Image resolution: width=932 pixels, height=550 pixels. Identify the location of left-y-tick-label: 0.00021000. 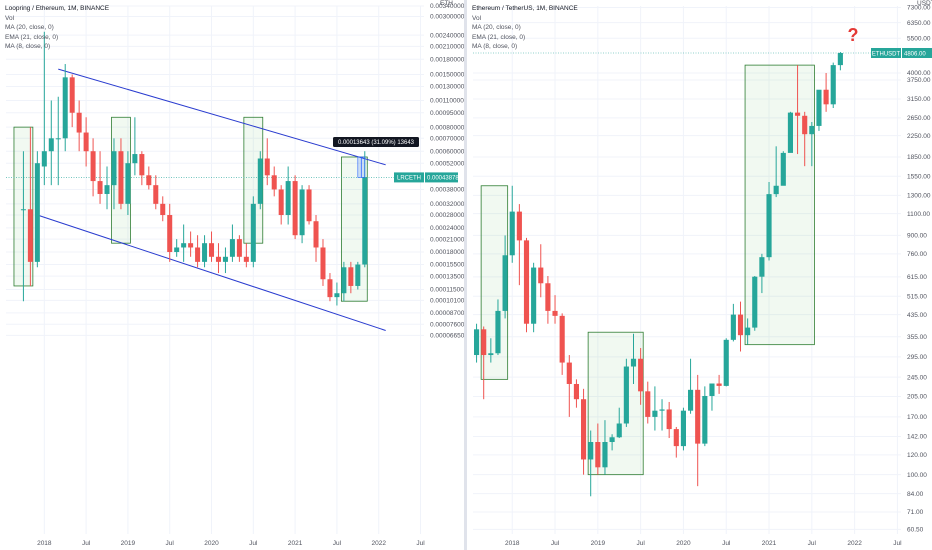
(447, 239).